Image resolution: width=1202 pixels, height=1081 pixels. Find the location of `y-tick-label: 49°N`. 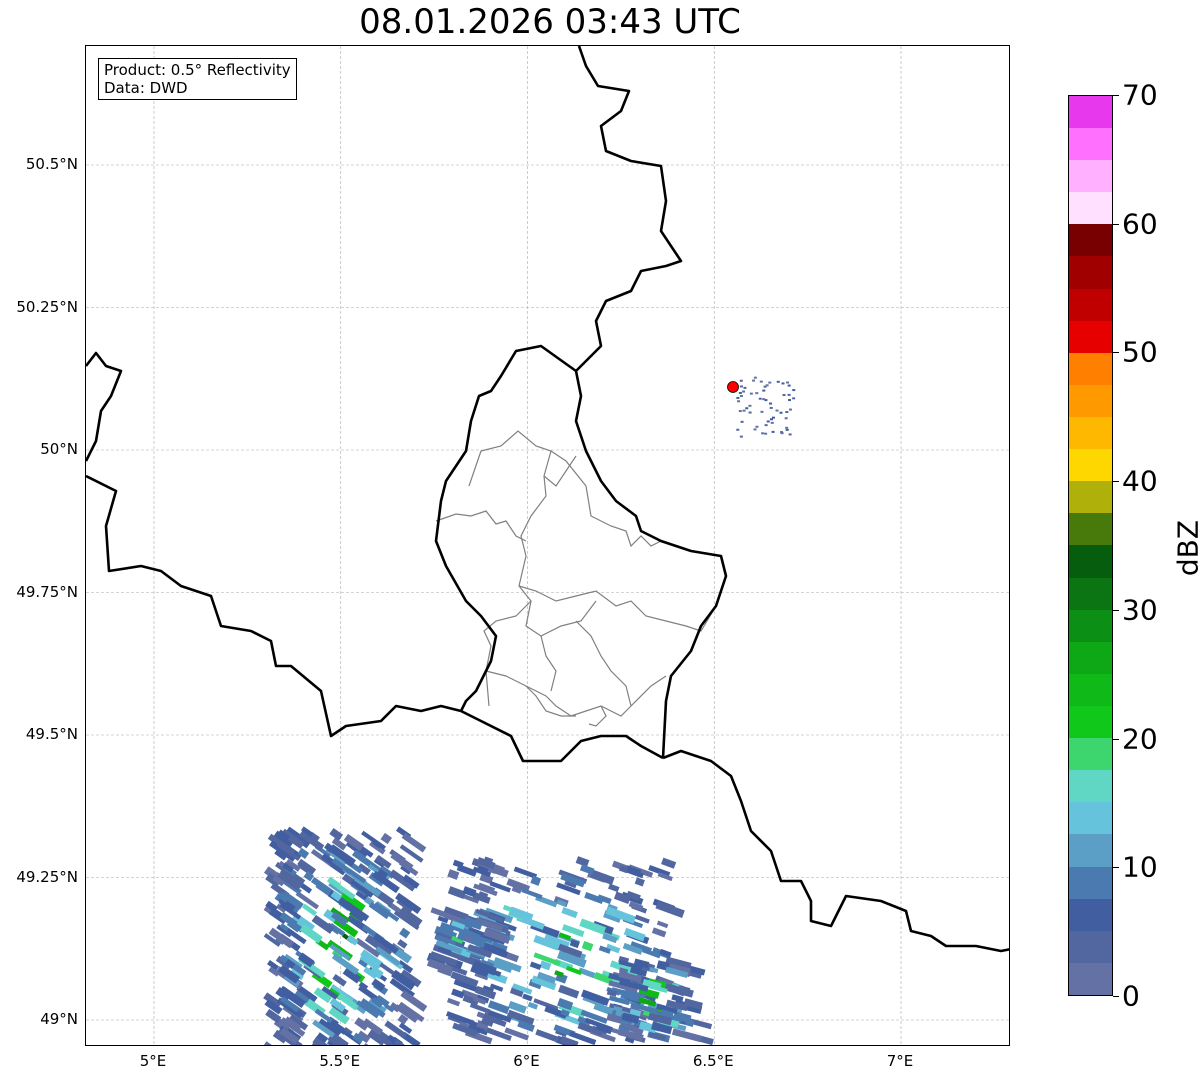

y-tick-label: 49°N is located at coordinates (59, 1019).